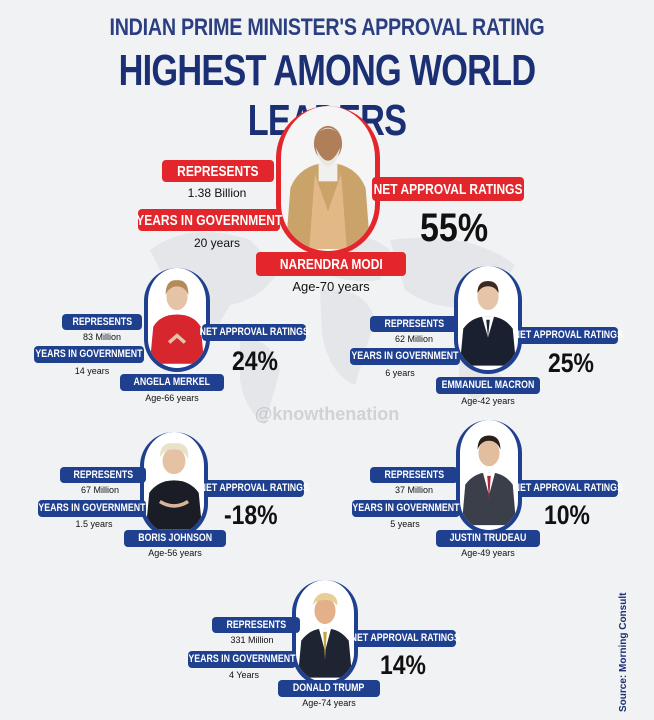 This screenshot has width=654, height=720. I want to click on header-subtitle: INDIAN PRIME MINISTER'S APPROVAL RATING, so click(327, 27).